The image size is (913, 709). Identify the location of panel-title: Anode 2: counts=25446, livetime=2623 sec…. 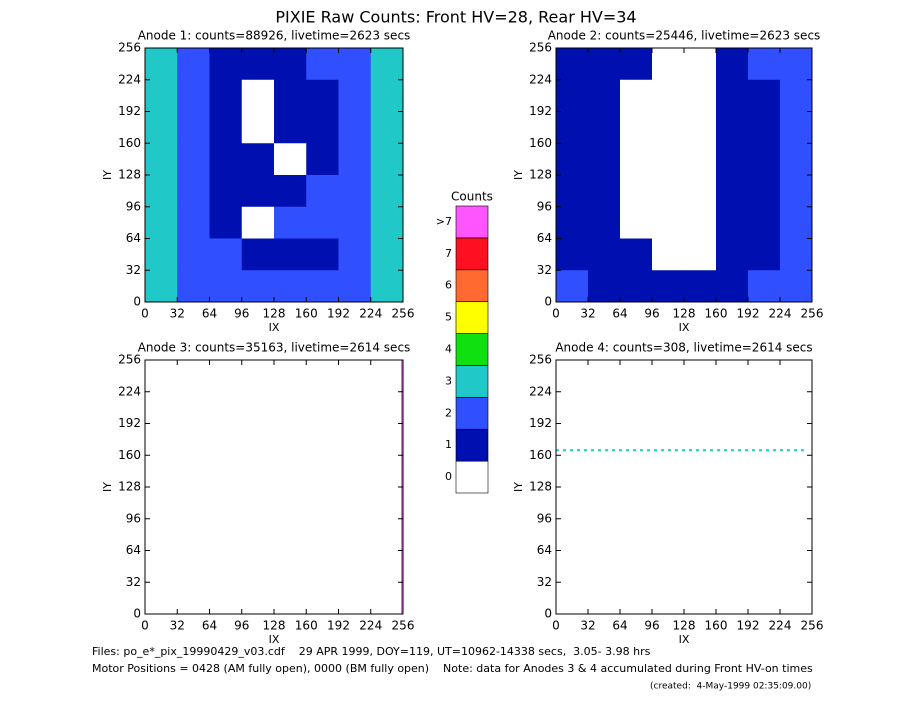
(684, 36).